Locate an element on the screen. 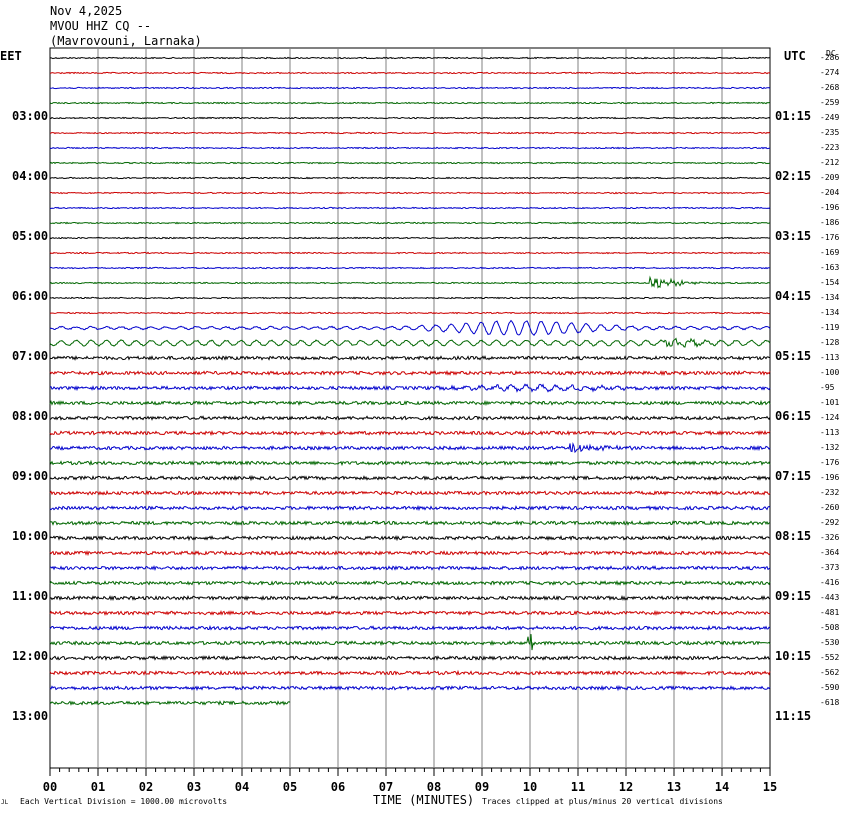 The image size is (850, 814). right-hour-label: 02:15 is located at coordinates (793, 176).